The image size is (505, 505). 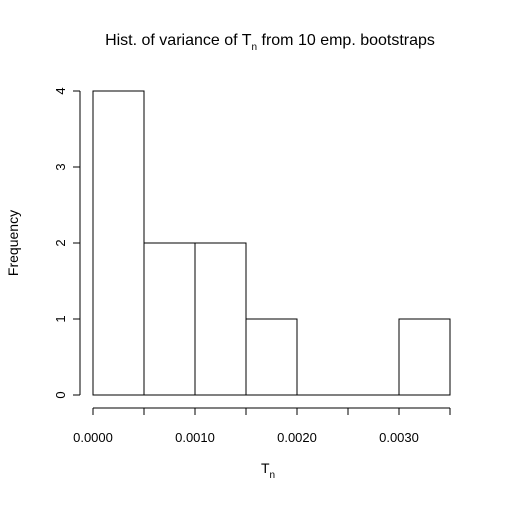 I want to click on chart-title-subscript: n, so click(x=255, y=47).